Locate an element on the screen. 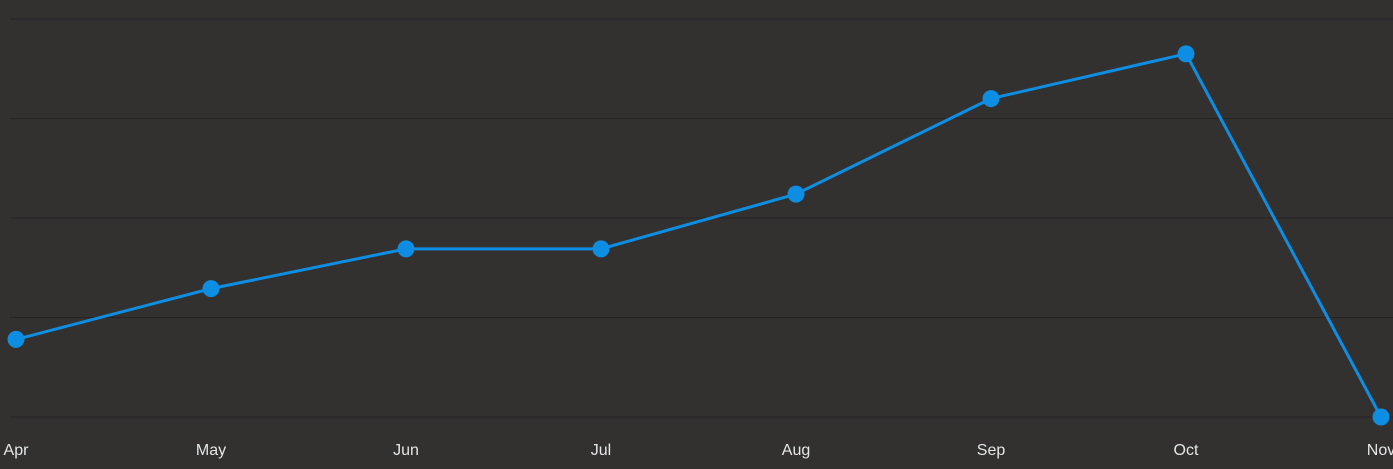 The width and height of the screenshot is (1393, 469). x-tick-label: Sep is located at coordinates (991, 450).